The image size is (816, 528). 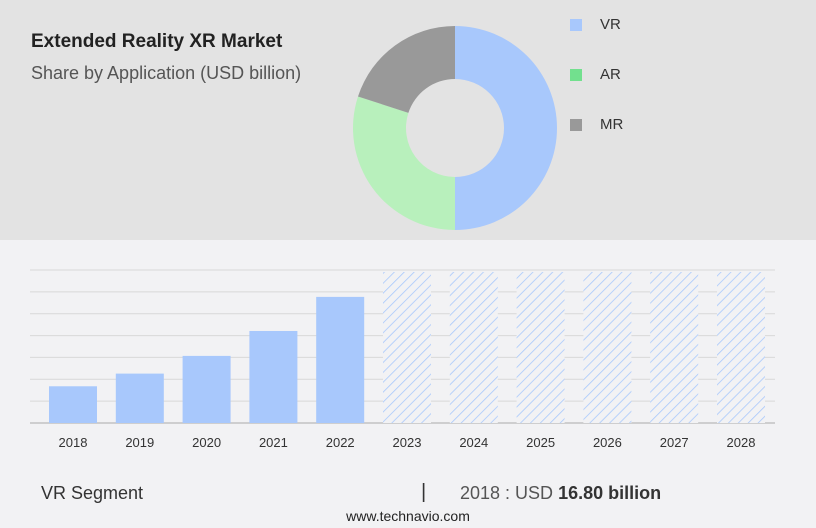 I want to click on bar-2019, so click(x=139, y=398).